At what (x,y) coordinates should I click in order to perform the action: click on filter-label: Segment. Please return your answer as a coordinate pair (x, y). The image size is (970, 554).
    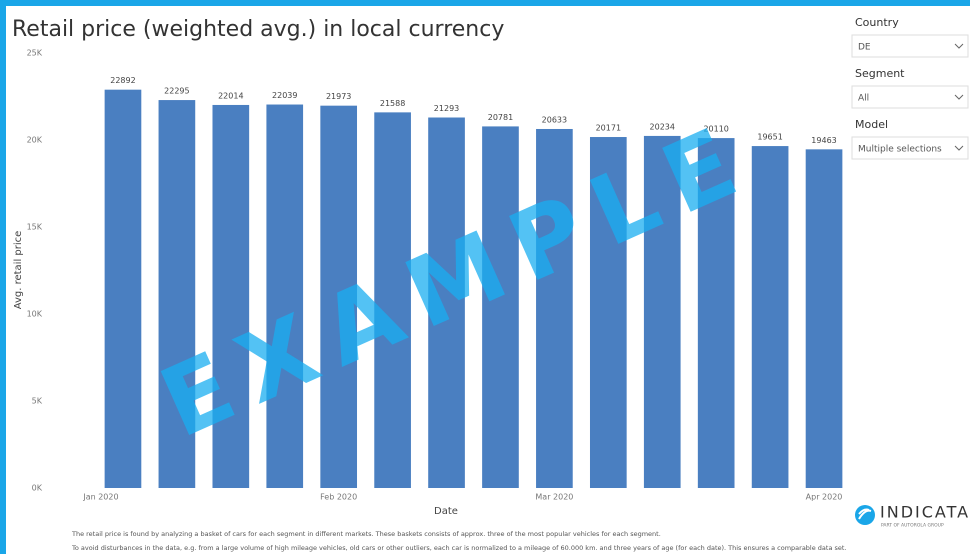
    Looking at the image, I should click on (880, 73).